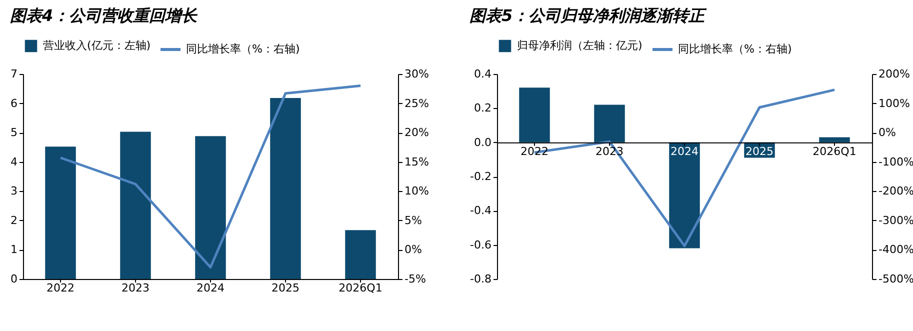 The height and width of the screenshot is (331, 913). What do you see at coordinates (579, 45) in the screenshot?
I see `legend-label: 归母净利润（左轴：亿元)` at bounding box center [579, 45].